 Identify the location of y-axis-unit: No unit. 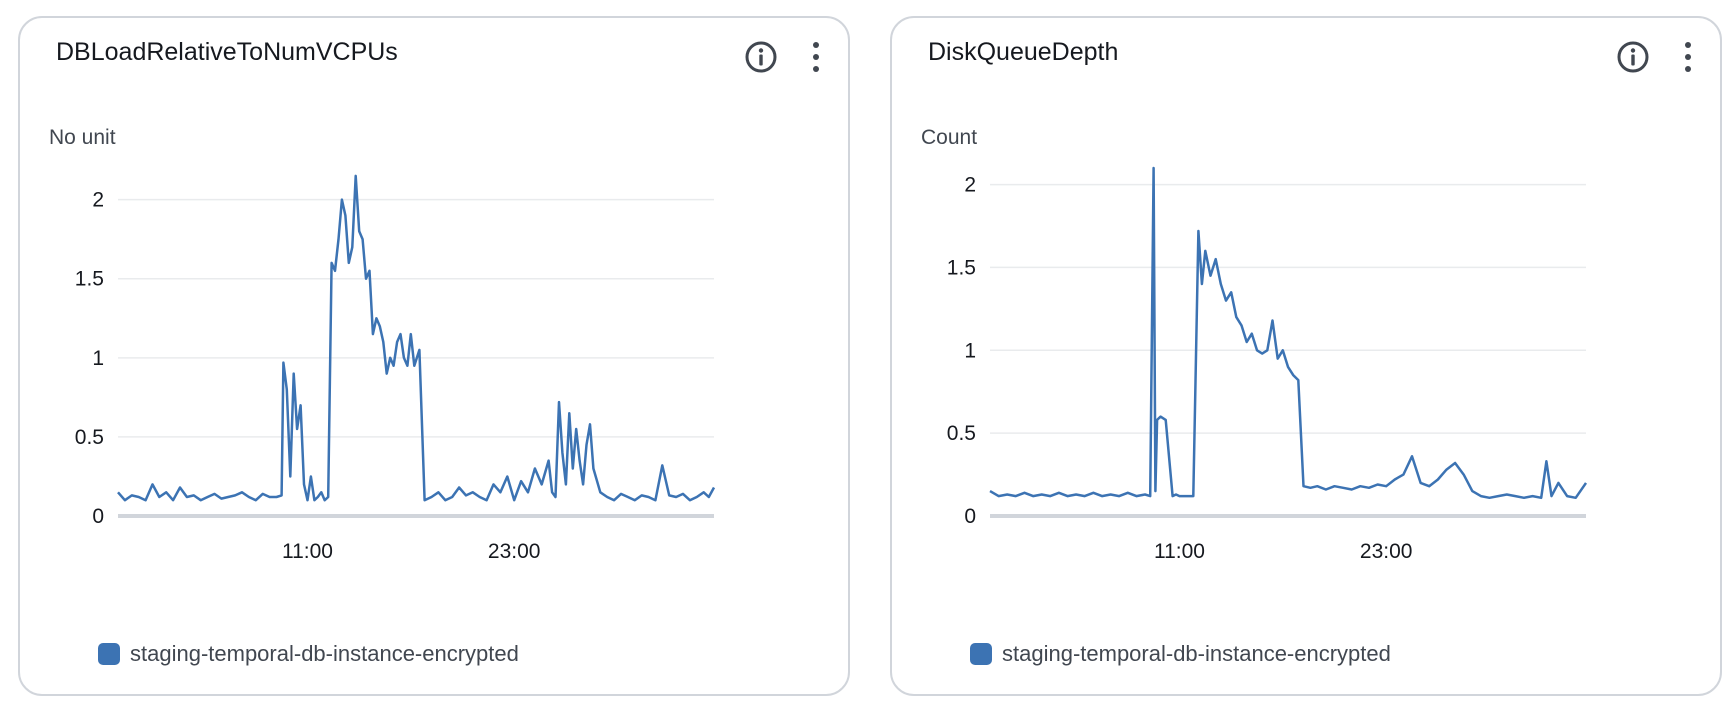
(82, 137).